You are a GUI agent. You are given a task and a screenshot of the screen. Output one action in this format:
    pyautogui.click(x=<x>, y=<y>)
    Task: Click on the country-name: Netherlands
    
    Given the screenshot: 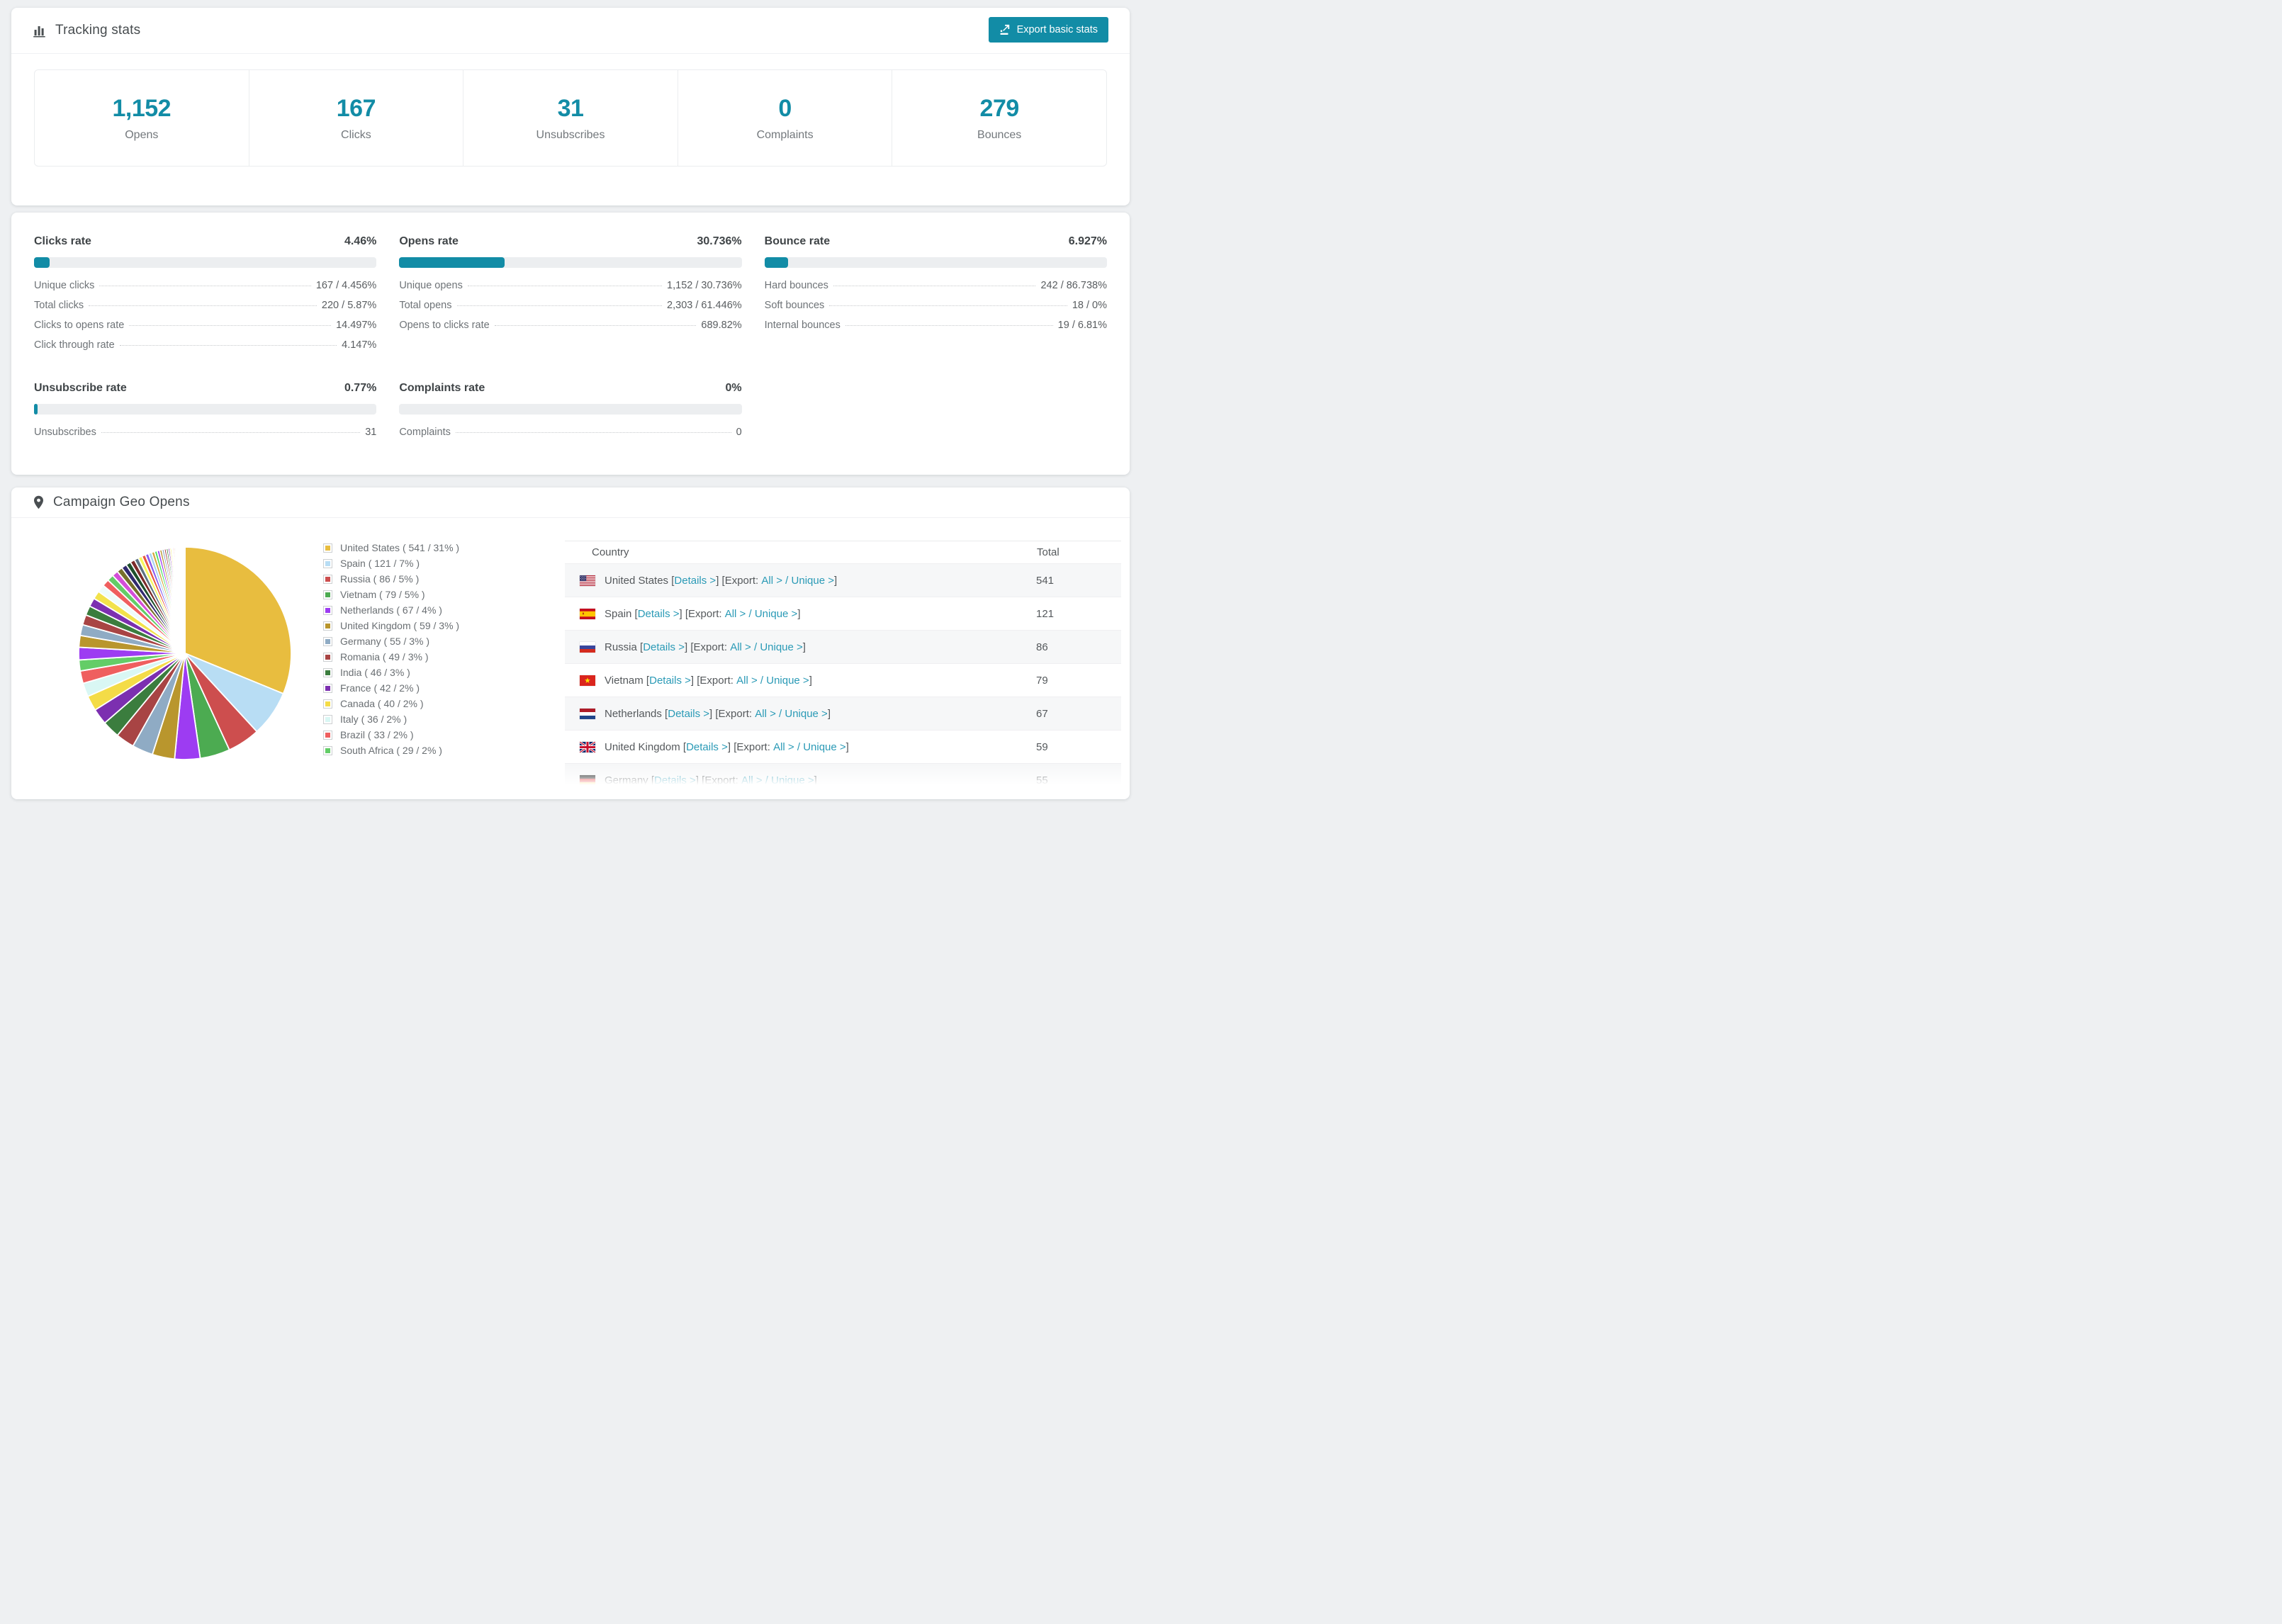 What is the action you would take?
    pyautogui.click(x=633, y=713)
    